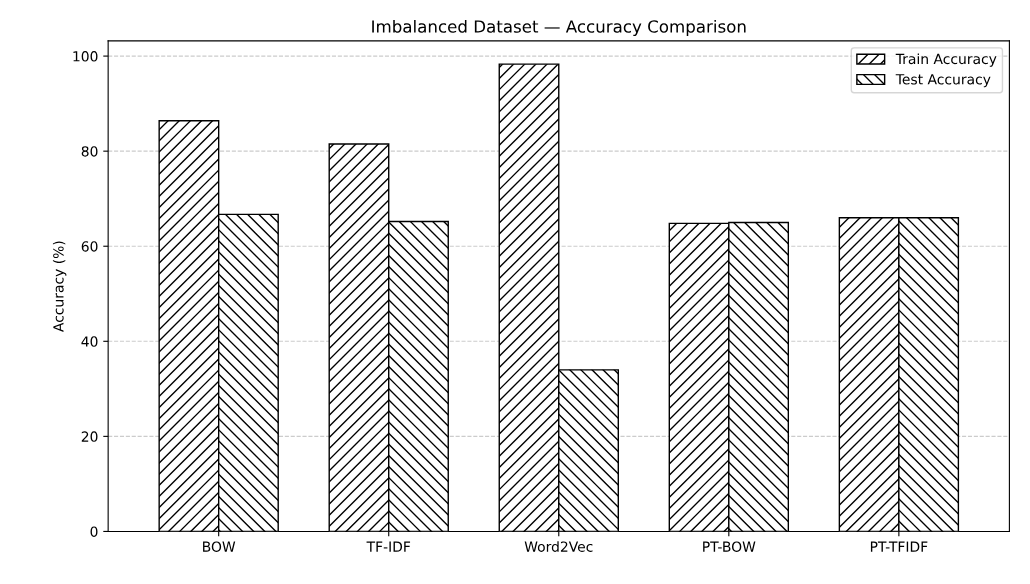 The image size is (1030, 584). What do you see at coordinates (558, 546) in the screenshot?
I see `x-tick-label: Word2Vec` at bounding box center [558, 546].